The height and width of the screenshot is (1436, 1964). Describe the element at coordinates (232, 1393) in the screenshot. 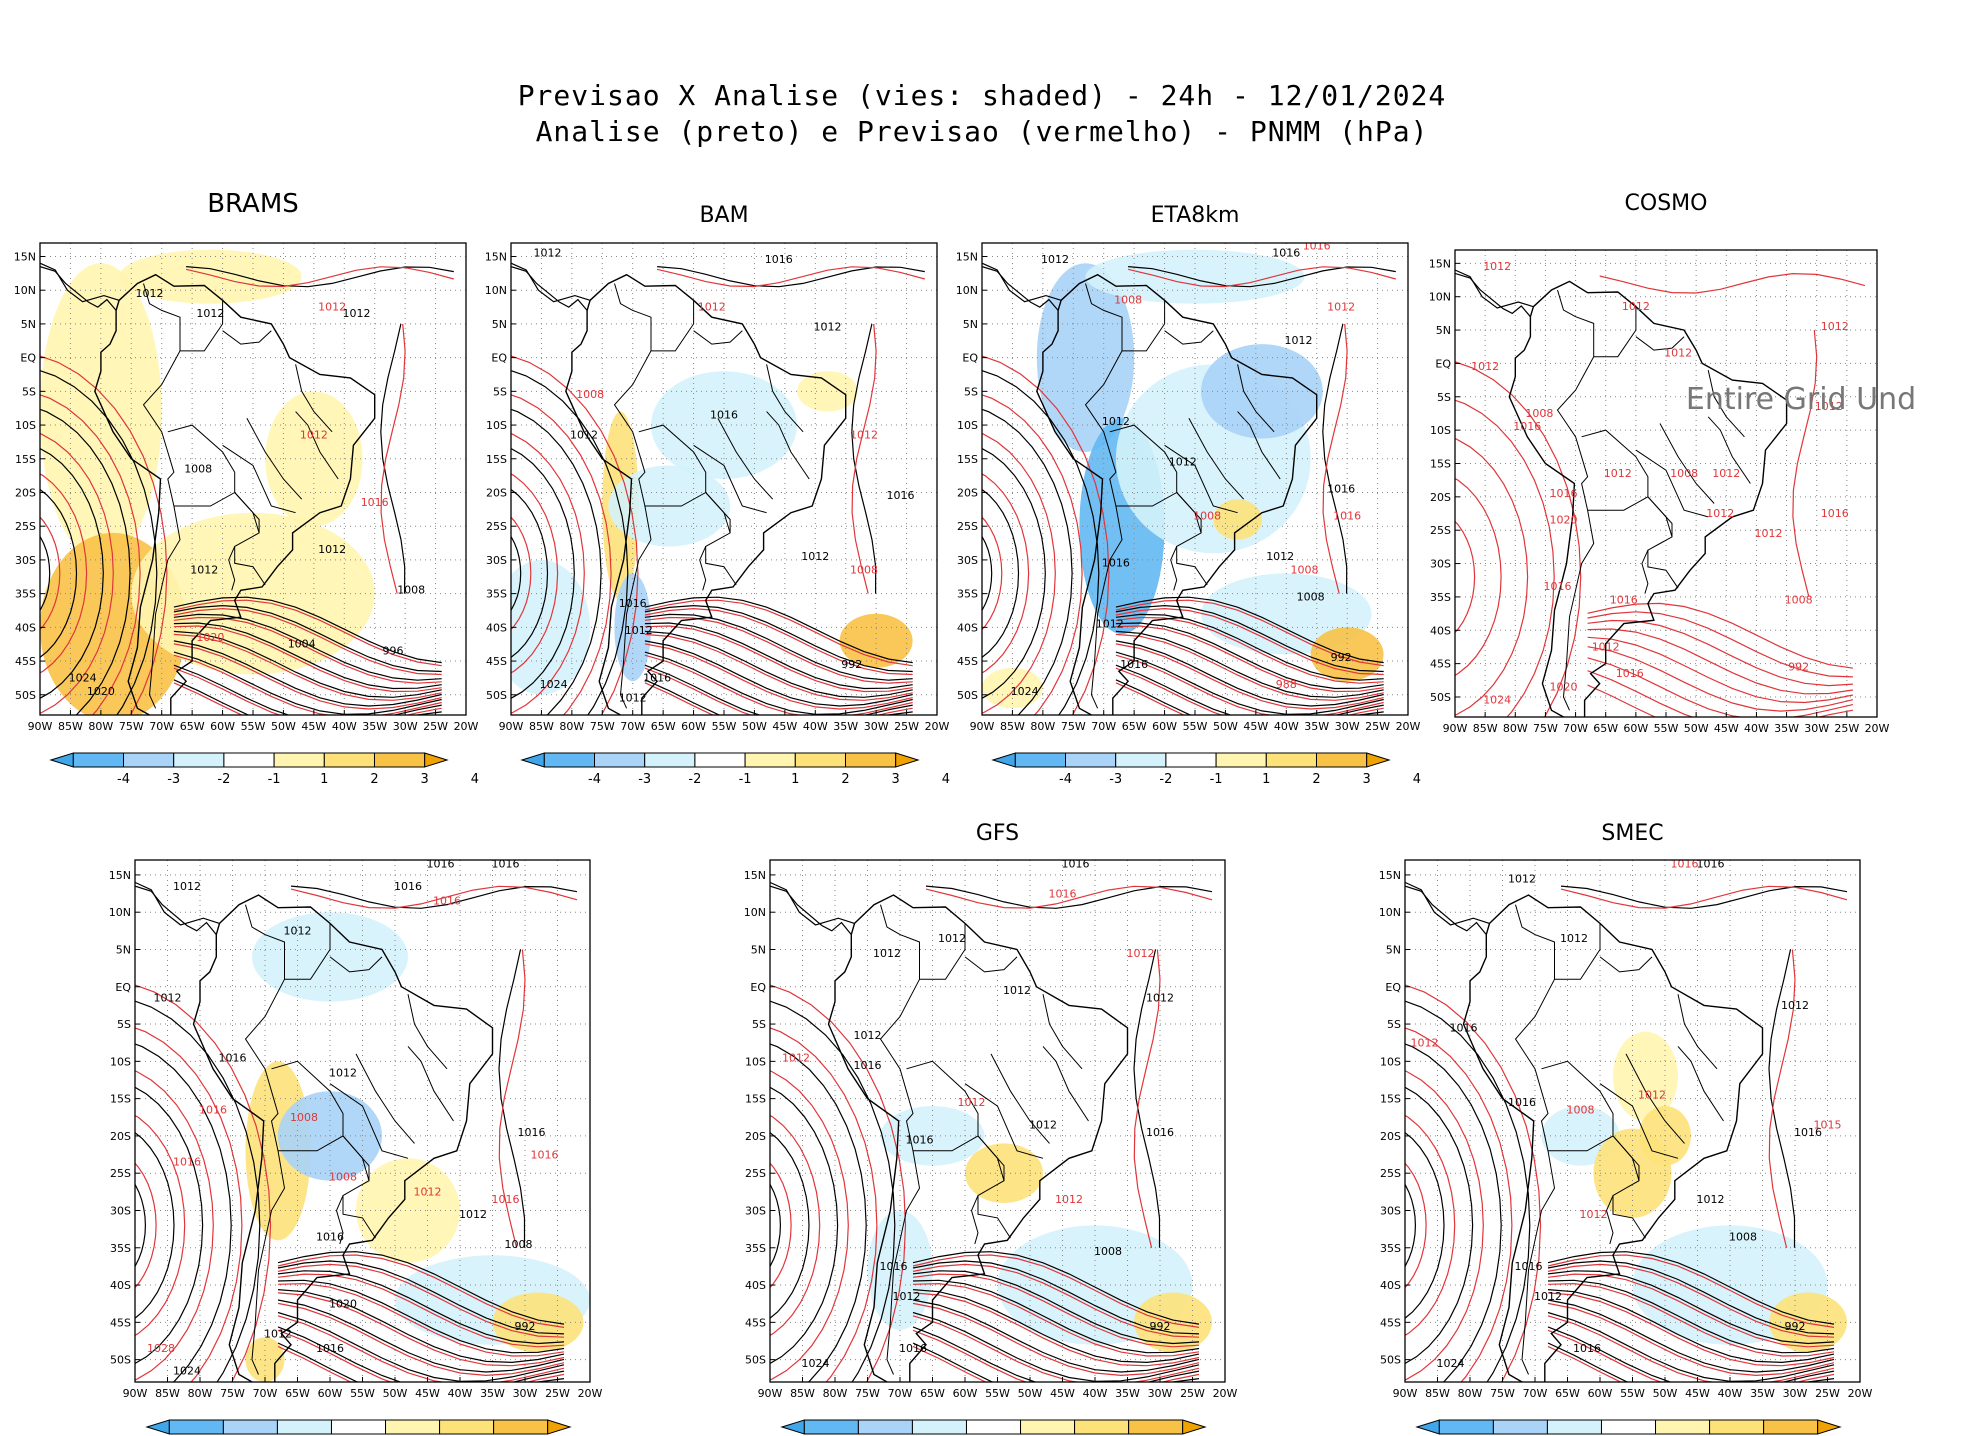

I see `lon-tick-label: 75W` at that location.